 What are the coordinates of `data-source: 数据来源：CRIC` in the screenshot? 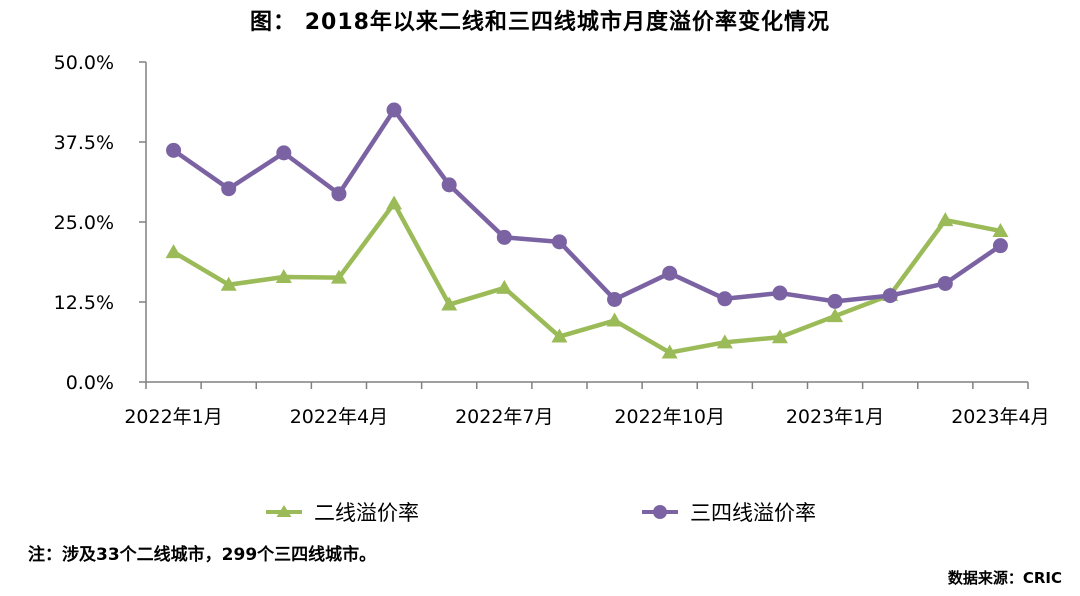 It's located at (1004, 578).